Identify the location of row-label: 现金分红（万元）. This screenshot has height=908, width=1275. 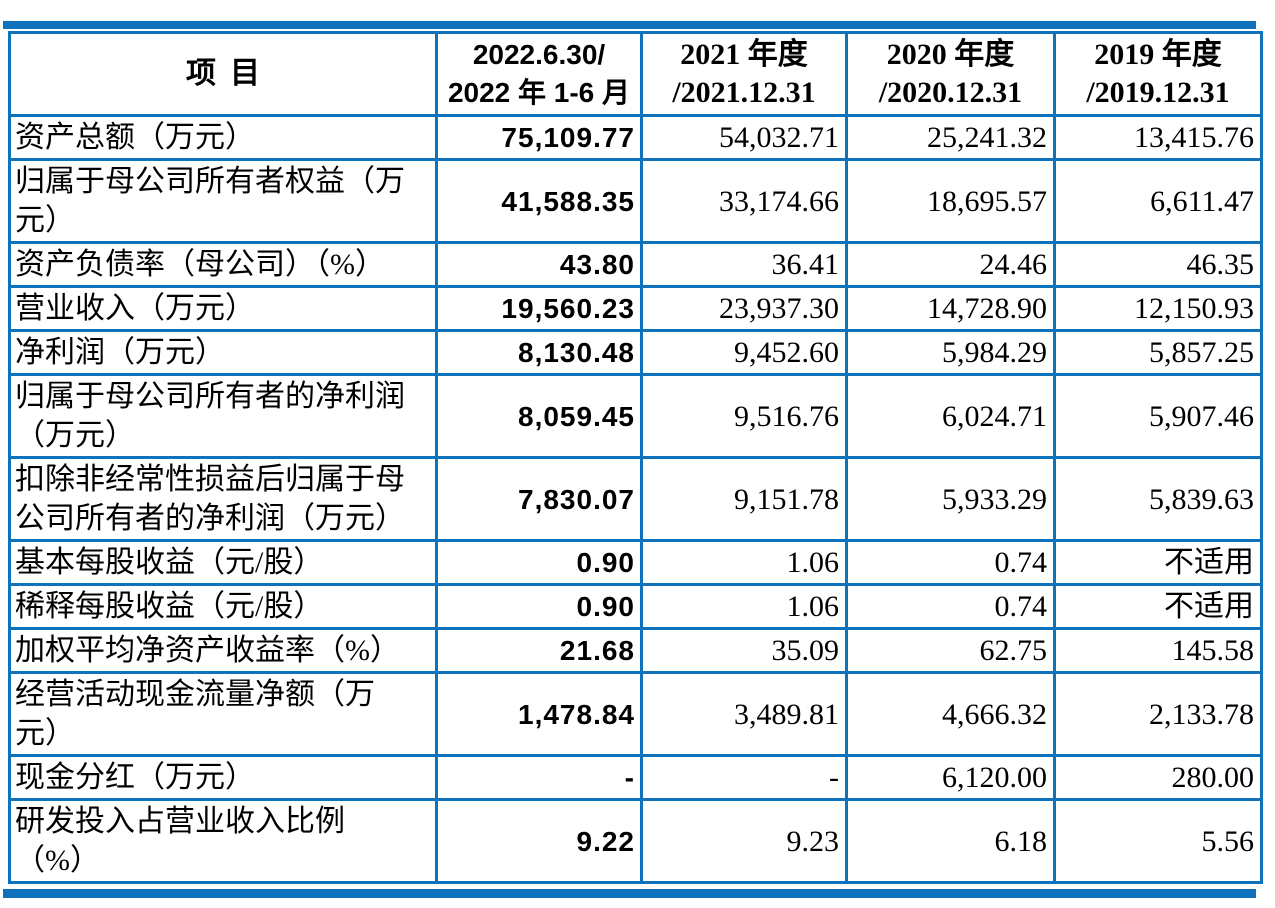
(223, 777).